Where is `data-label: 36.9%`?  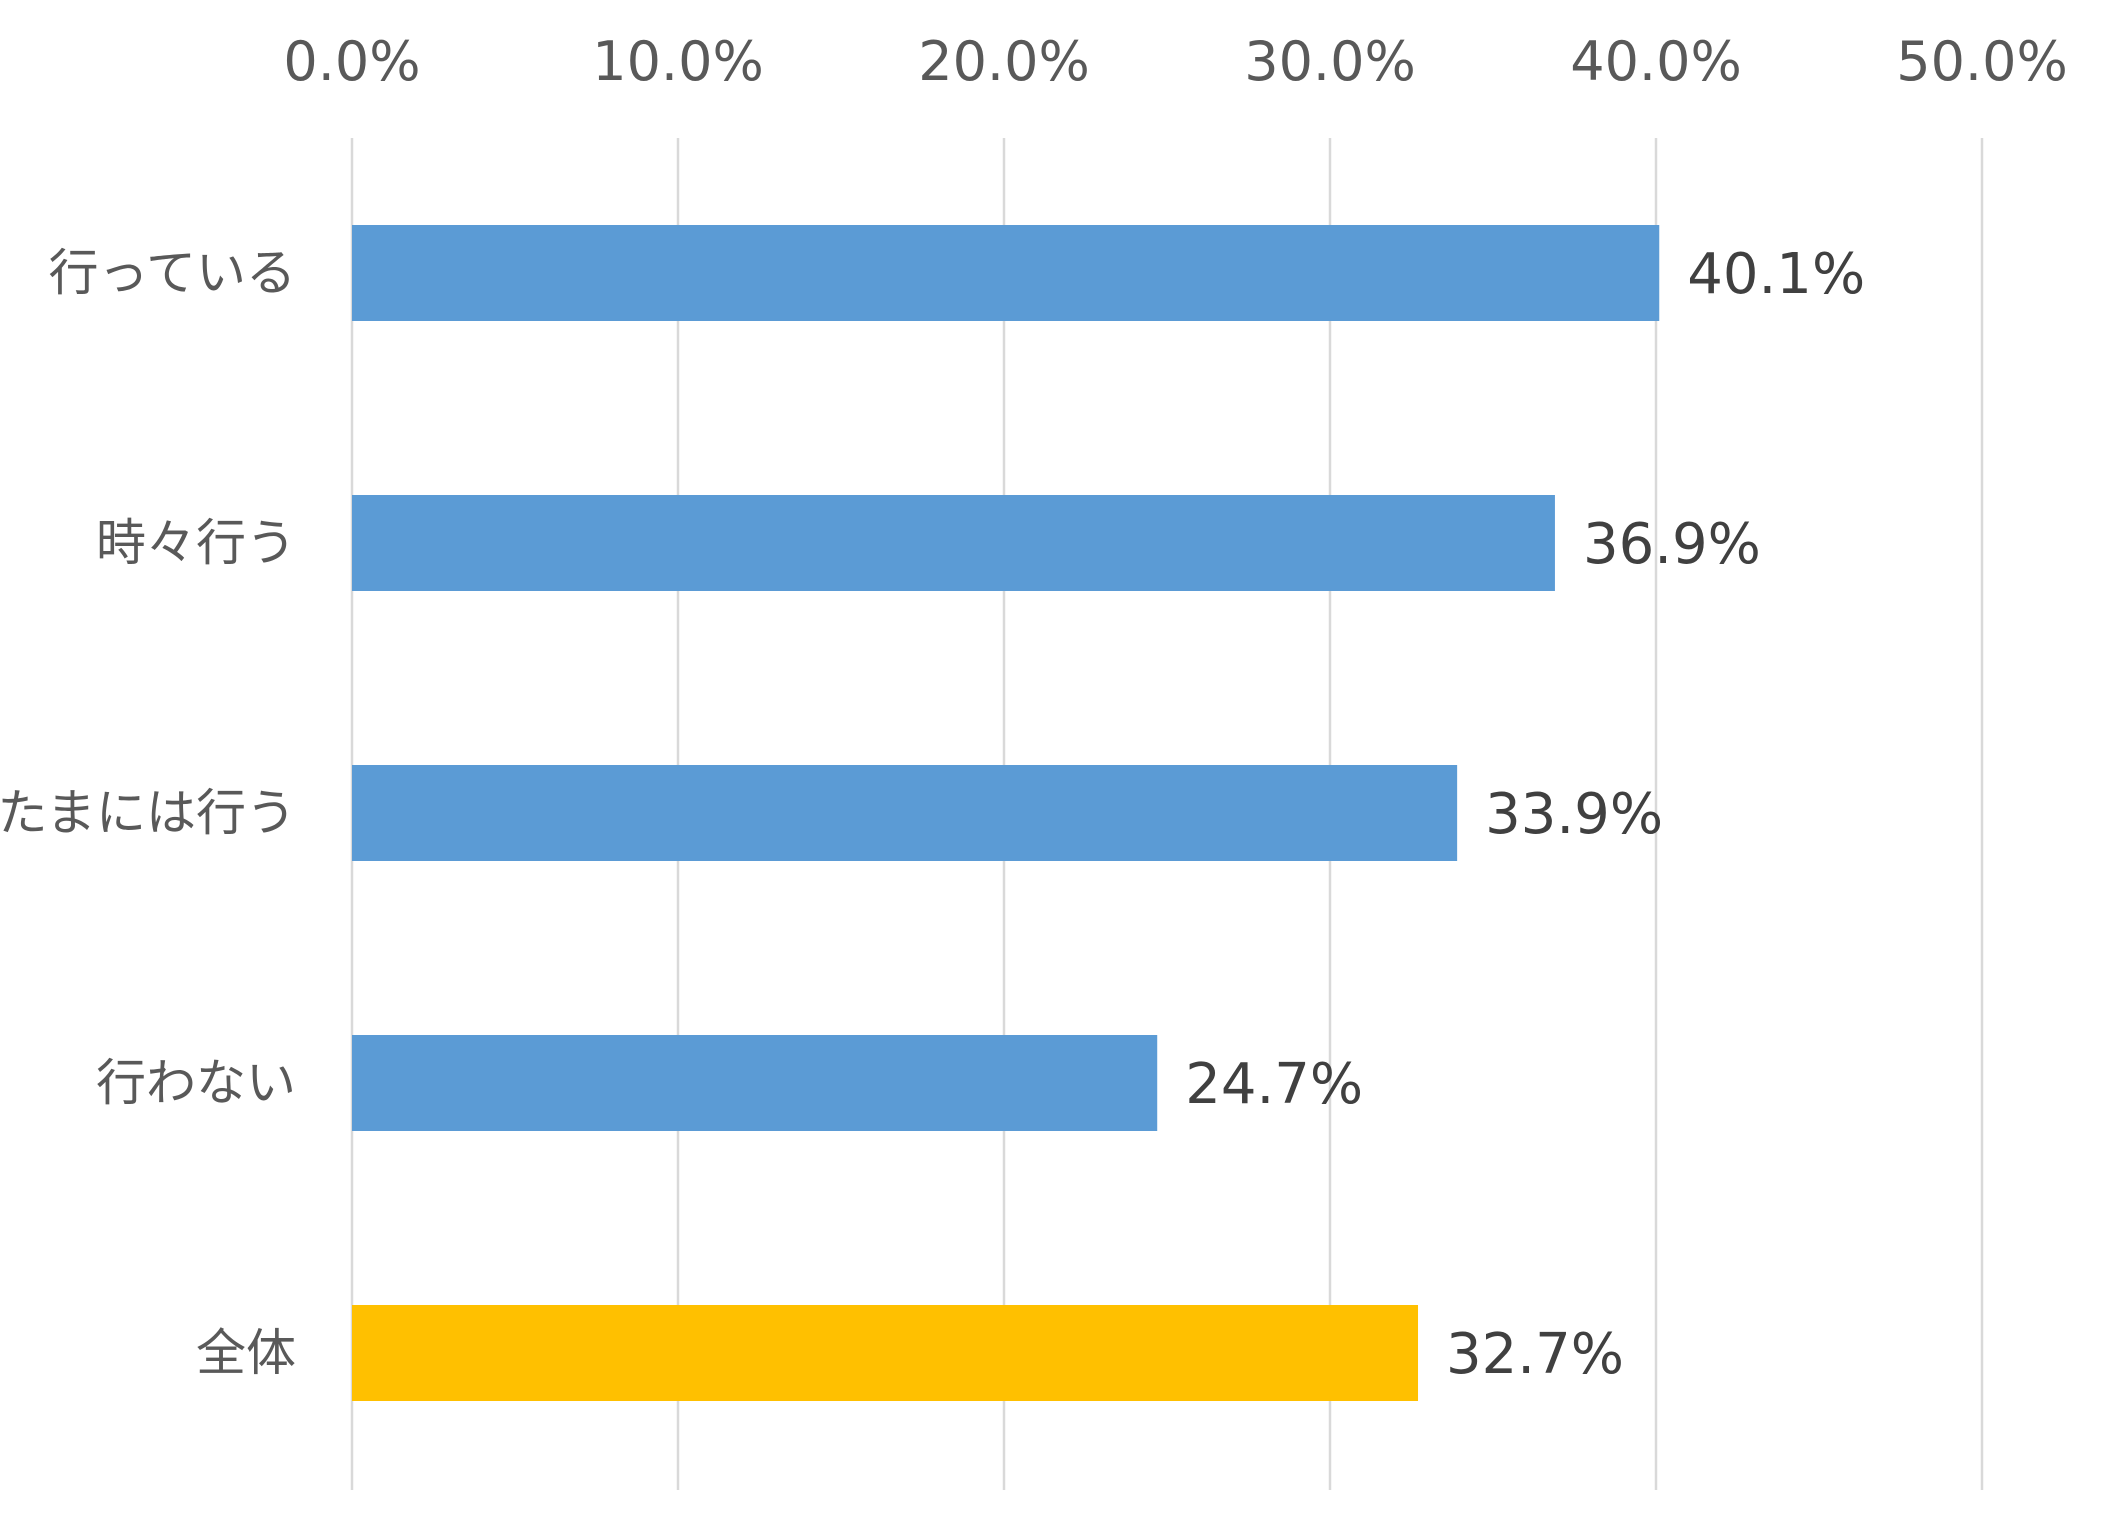 data-label: 36.9% is located at coordinates (1672, 544).